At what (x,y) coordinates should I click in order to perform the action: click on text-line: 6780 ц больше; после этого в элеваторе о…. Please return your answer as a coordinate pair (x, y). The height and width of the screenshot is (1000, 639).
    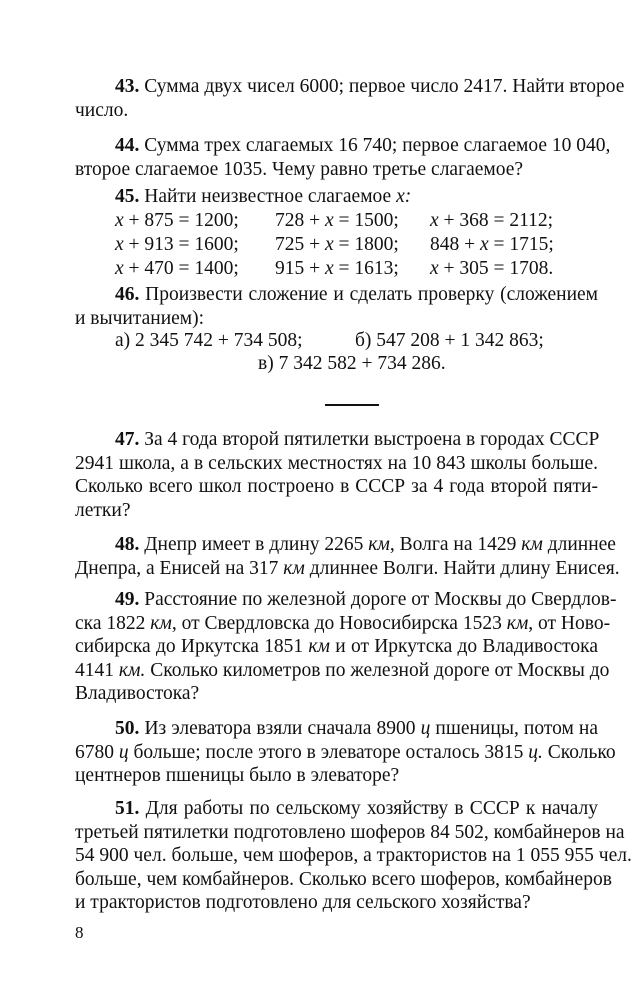
    Looking at the image, I should click on (345, 752).